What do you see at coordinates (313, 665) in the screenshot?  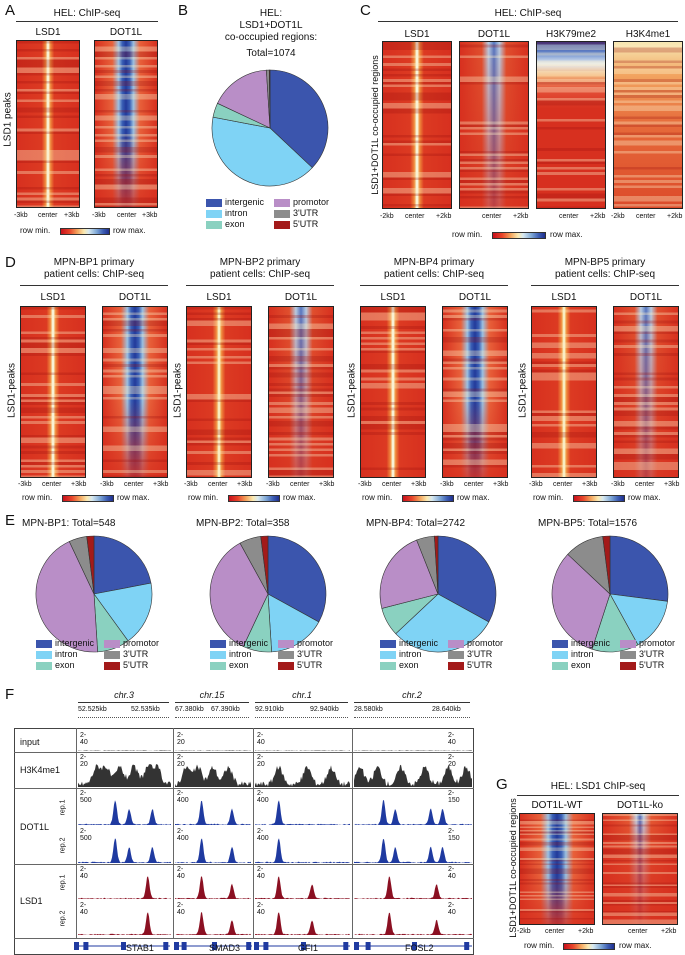 I see `legend-item: 5'UTR` at bounding box center [313, 665].